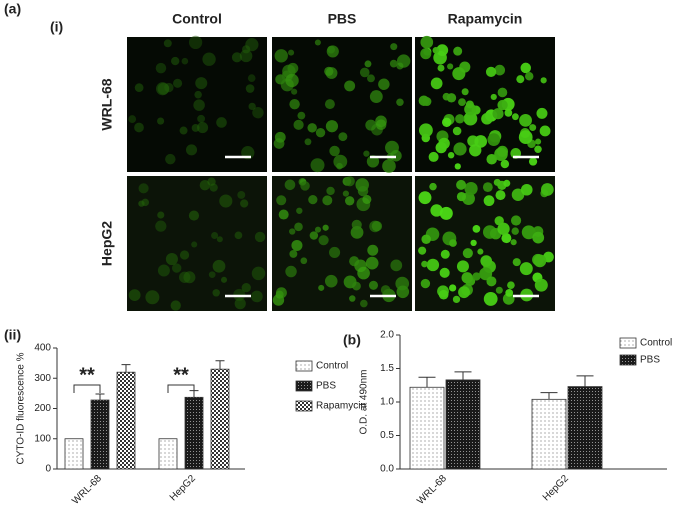  What do you see at coordinates (485, 19) in the screenshot?
I see `column-label: Rapamycin` at bounding box center [485, 19].